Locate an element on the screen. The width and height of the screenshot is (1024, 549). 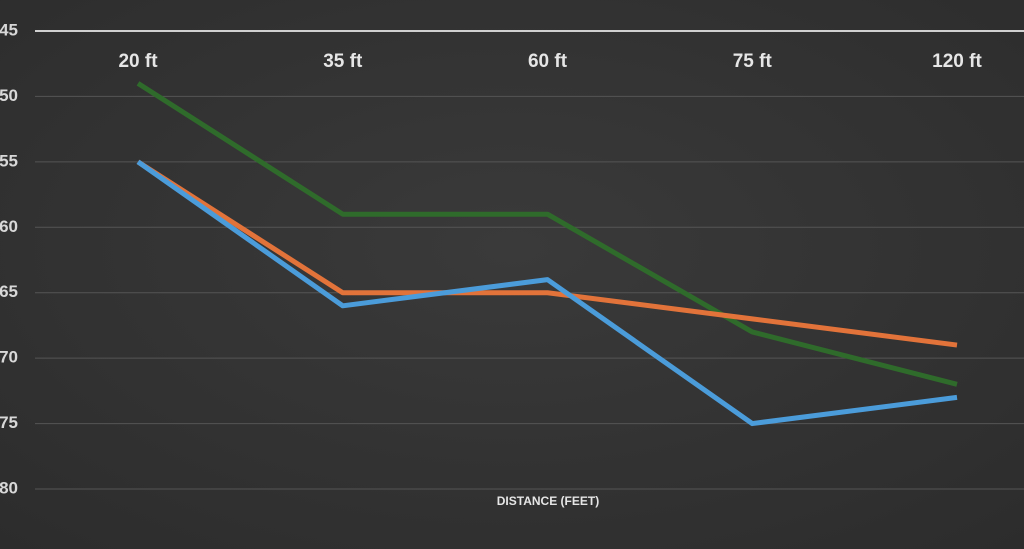
x-axis-title: DISTANCE (FEET) is located at coordinates (548, 501).